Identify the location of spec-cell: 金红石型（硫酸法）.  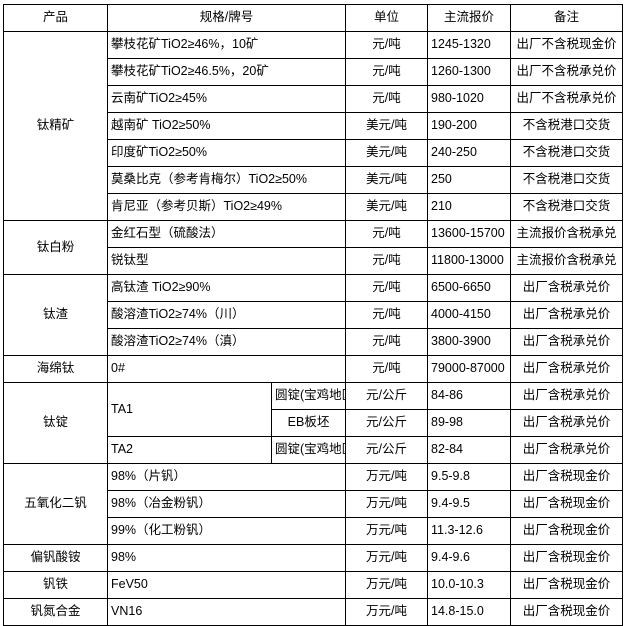
(226, 234).